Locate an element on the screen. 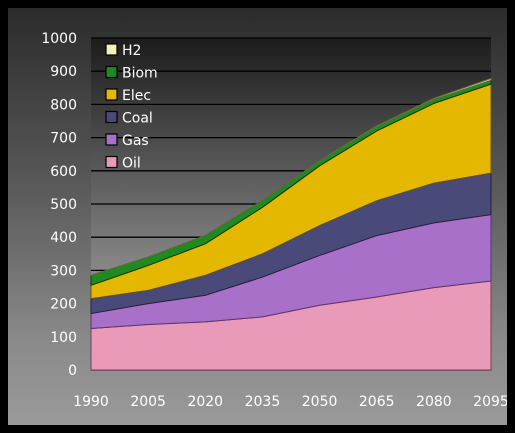 The width and height of the screenshot is (515, 433). legend-label-h2: H2 is located at coordinates (131, 51).